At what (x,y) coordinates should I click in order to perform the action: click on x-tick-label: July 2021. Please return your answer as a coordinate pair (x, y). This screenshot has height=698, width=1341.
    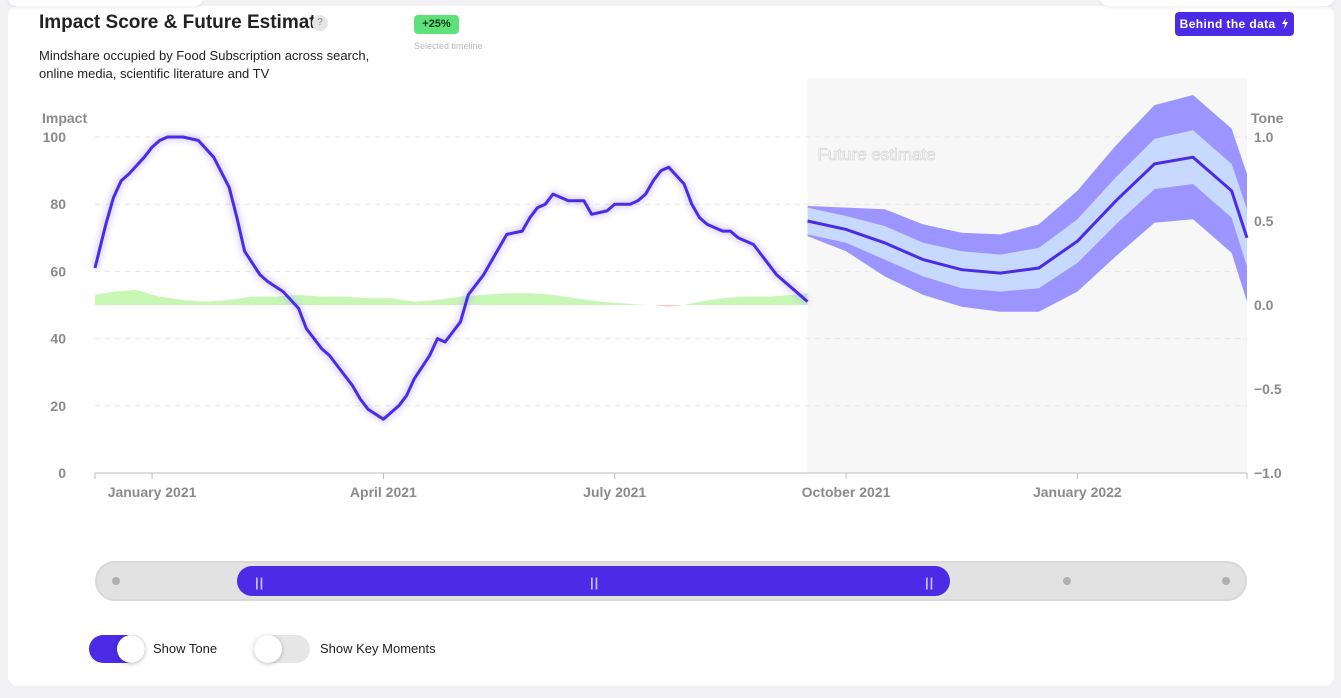
    Looking at the image, I should click on (614, 492).